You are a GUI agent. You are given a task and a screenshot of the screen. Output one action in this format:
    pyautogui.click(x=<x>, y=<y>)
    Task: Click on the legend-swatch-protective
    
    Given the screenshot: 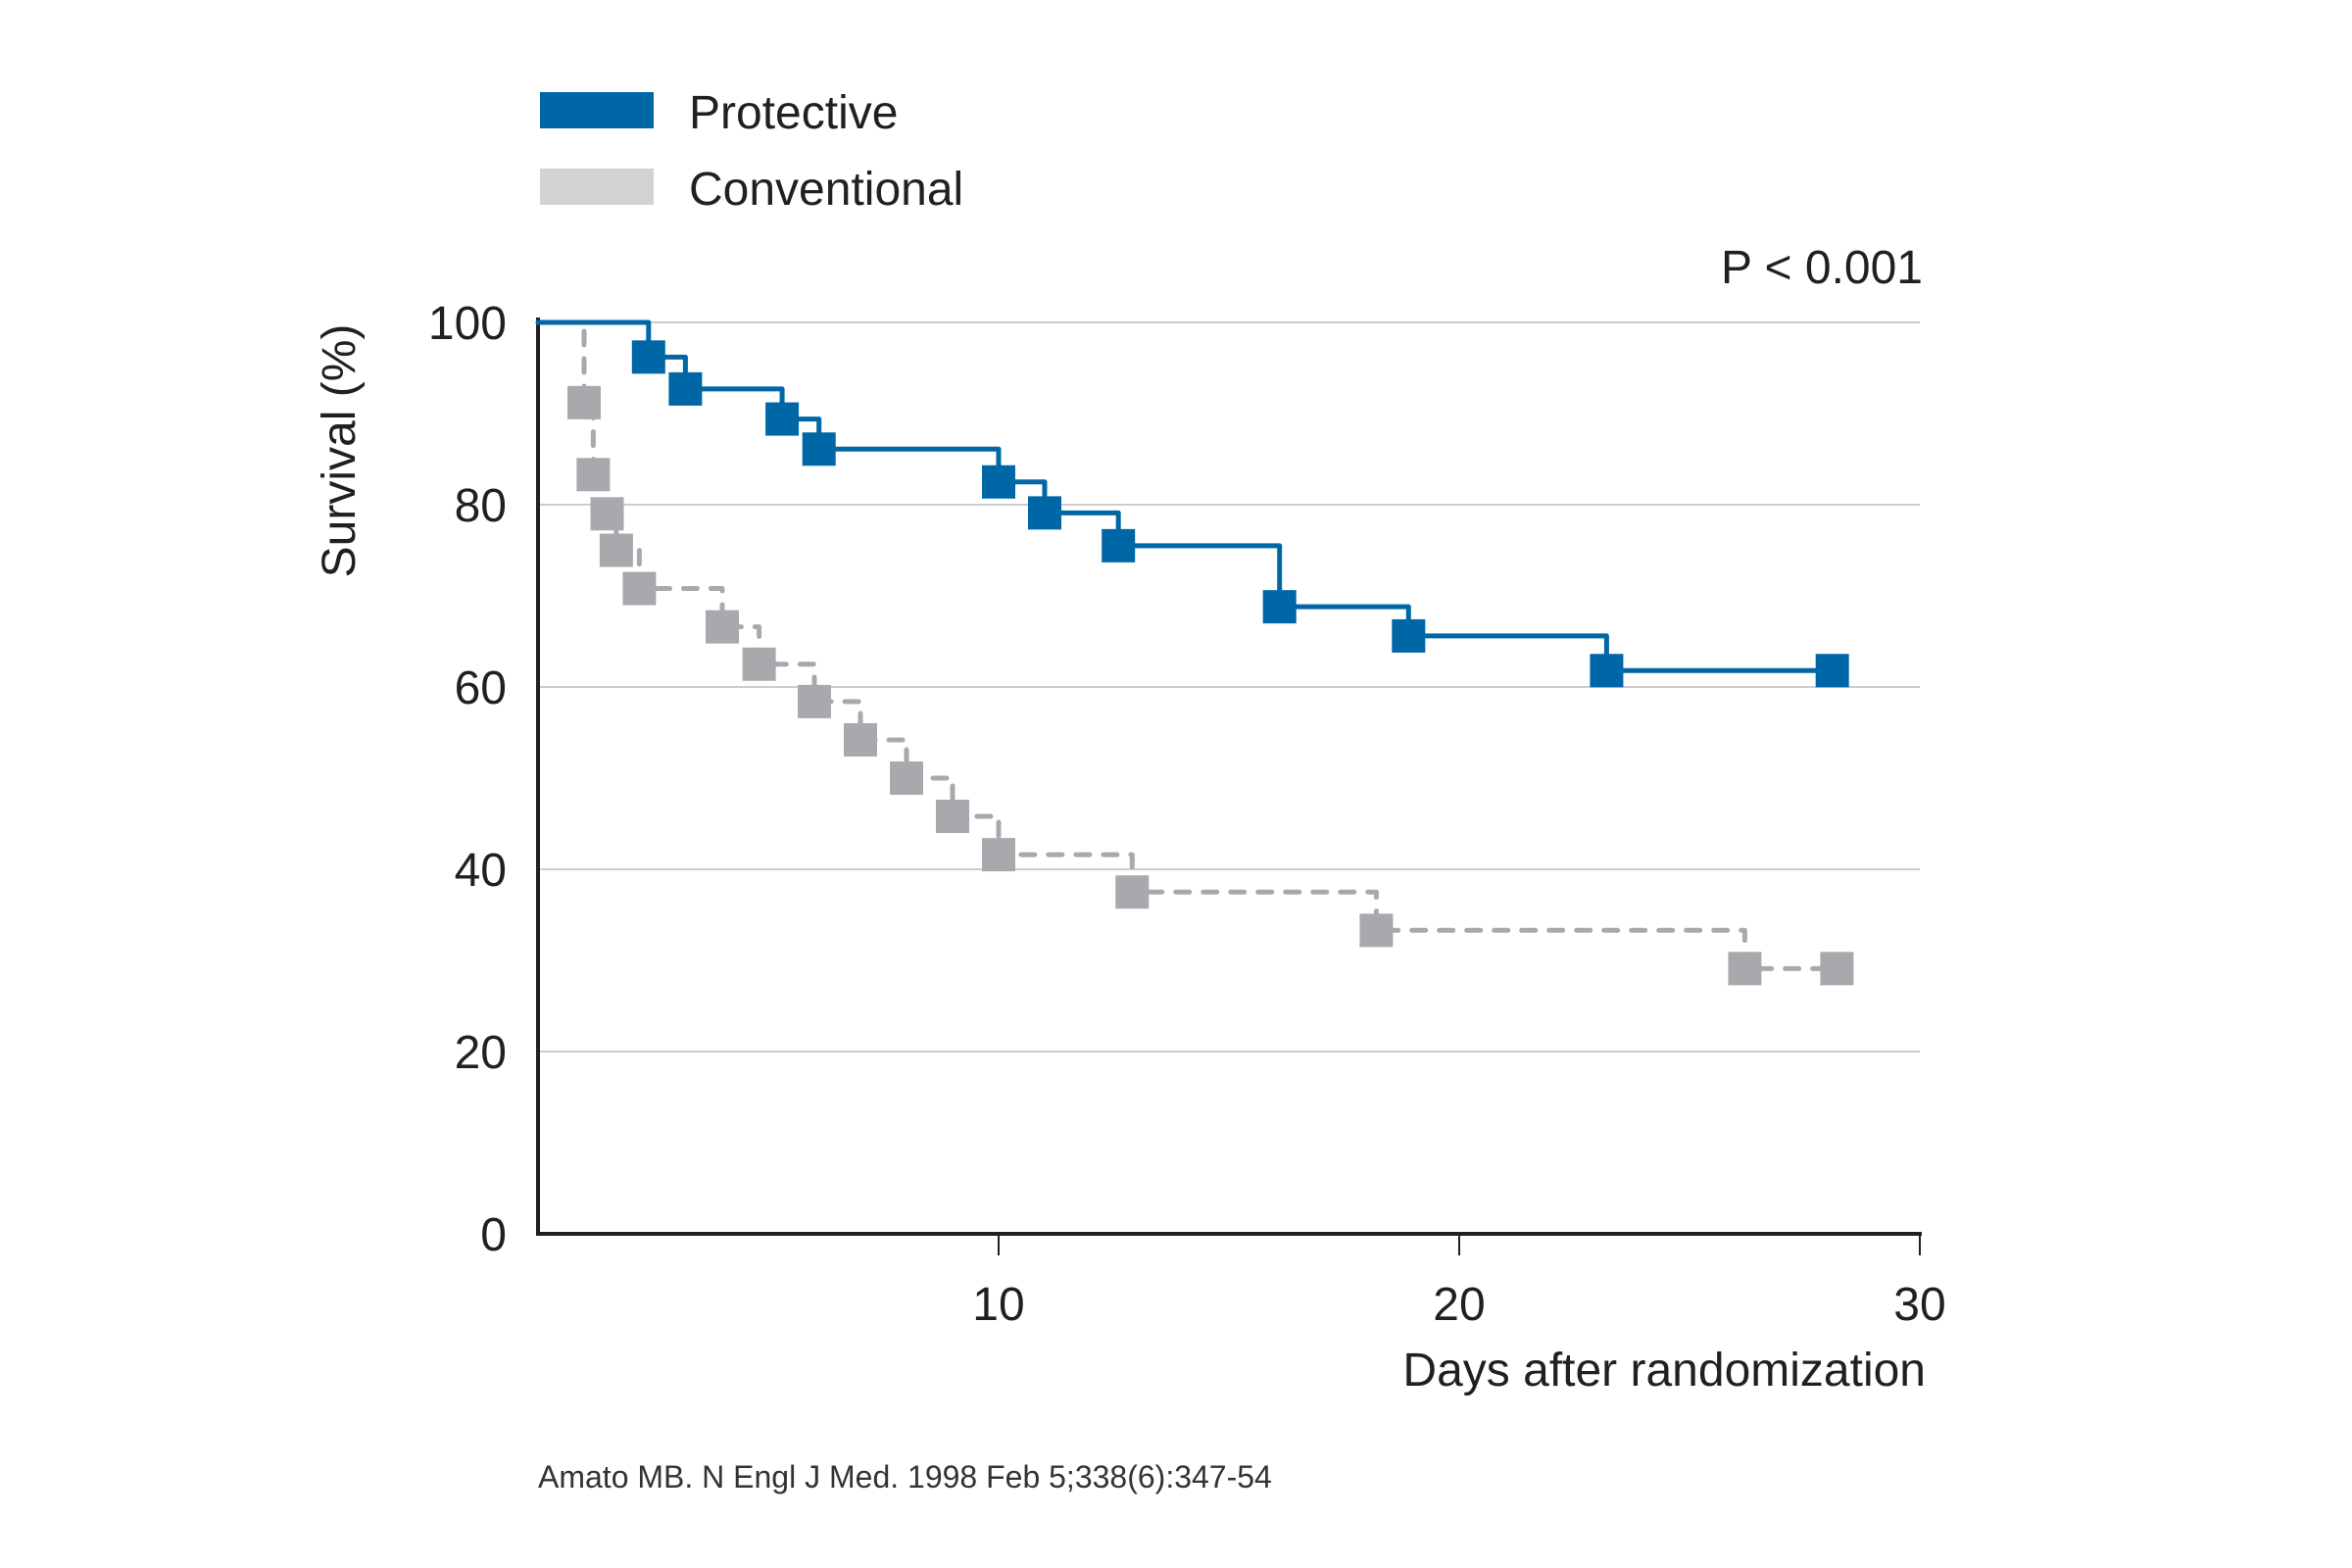 What is the action you would take?
    pyautogui.click(x=597, y=110)
    